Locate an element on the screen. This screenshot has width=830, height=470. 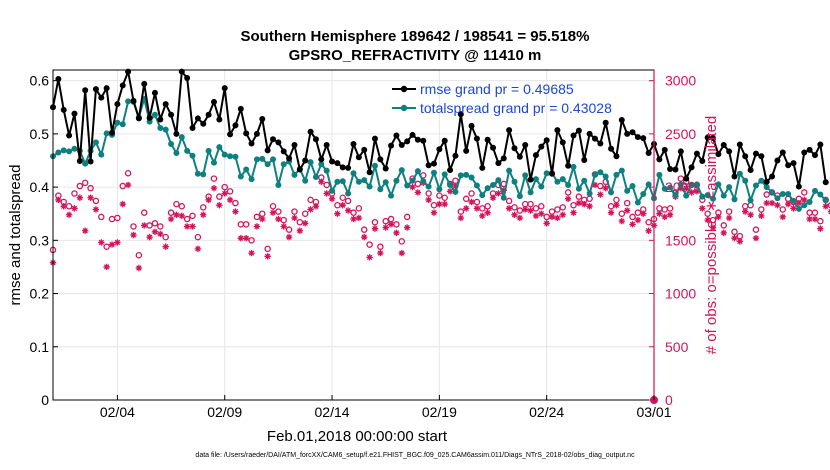
x-tick-label: 02/19 is located at coordinates (439, 412).